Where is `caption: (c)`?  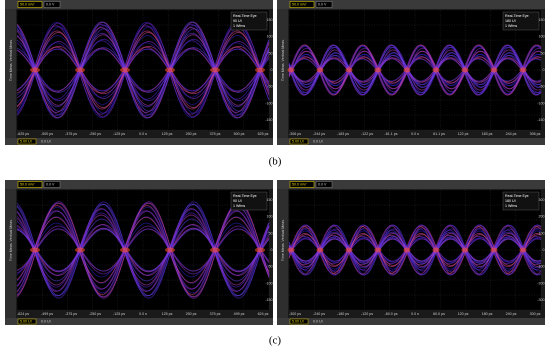
caption: (c) is located at coordinates (275, 341).